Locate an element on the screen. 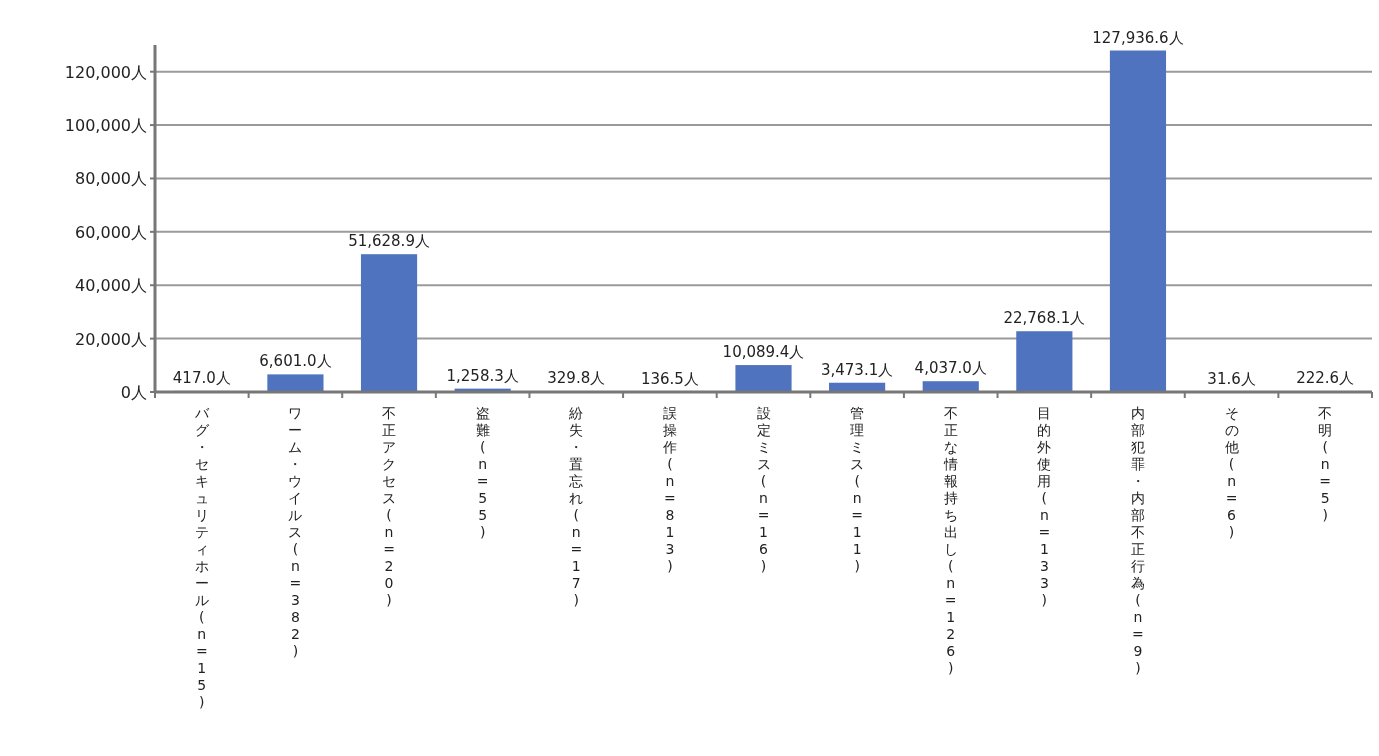  y-tick-label: 100,000人 is located at coordinates (105, 126).